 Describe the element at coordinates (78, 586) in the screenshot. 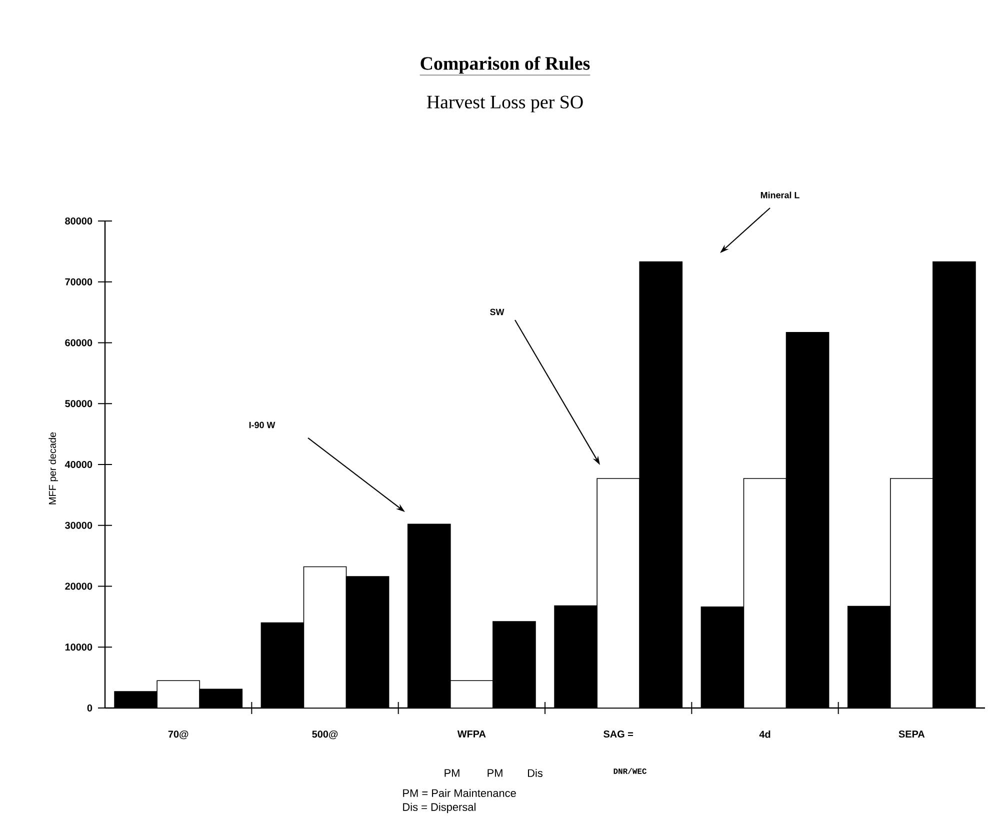

I see `y-tick-label: 20000` at that location.